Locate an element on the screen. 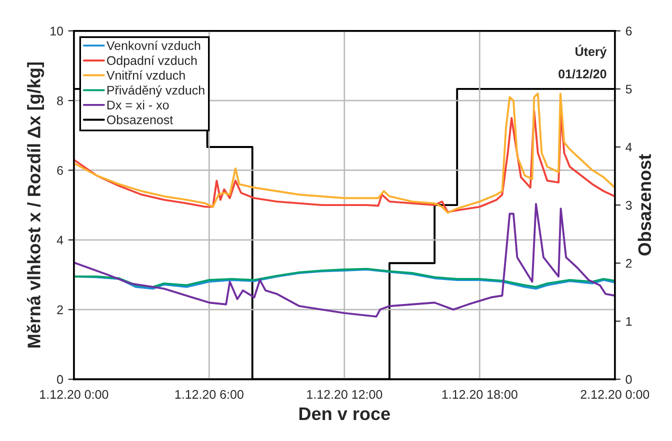 This screenshot has width=672, height=441. y2-tick-label: 6 is located at coordinates (629, 31).